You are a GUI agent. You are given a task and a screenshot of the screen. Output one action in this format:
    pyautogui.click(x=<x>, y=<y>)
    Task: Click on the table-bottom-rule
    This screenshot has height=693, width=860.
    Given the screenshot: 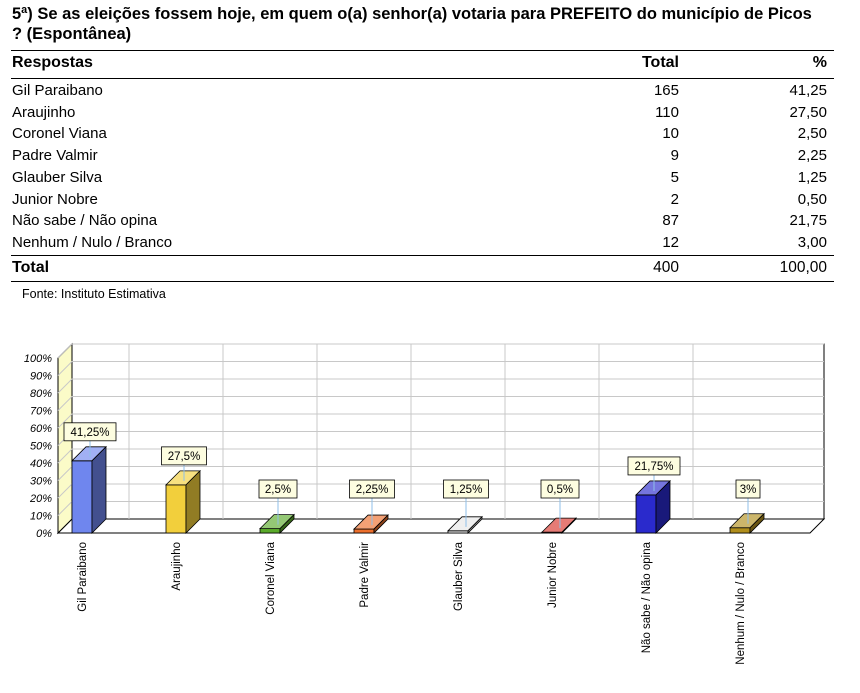 What is the action you would take?
    pyautogui.click(x=422, y=281)
    